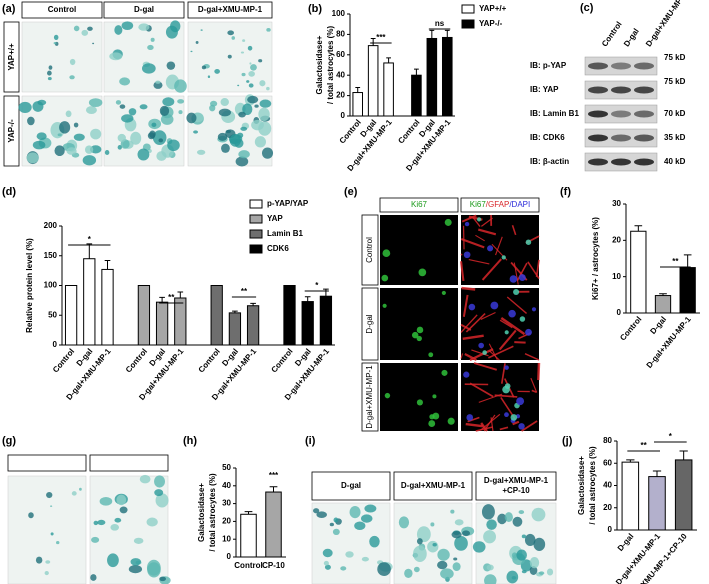 The image size is (709, 584). I want to click on label-box, so click(144, 10).